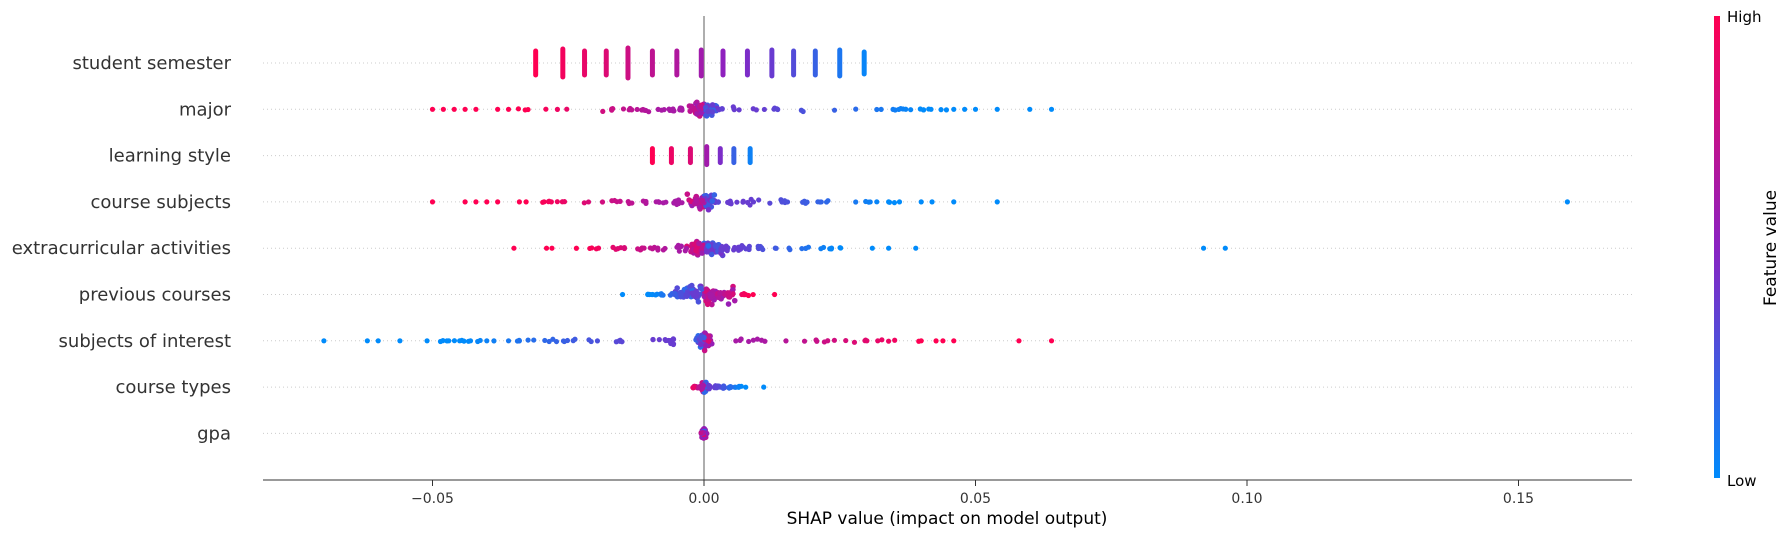 This screenshot has width=1785, height=536. Describe the element at coordinates (947, 519) in the screenshot. I see `x-axis-label: SHAP value (impact on model output)` at that location.